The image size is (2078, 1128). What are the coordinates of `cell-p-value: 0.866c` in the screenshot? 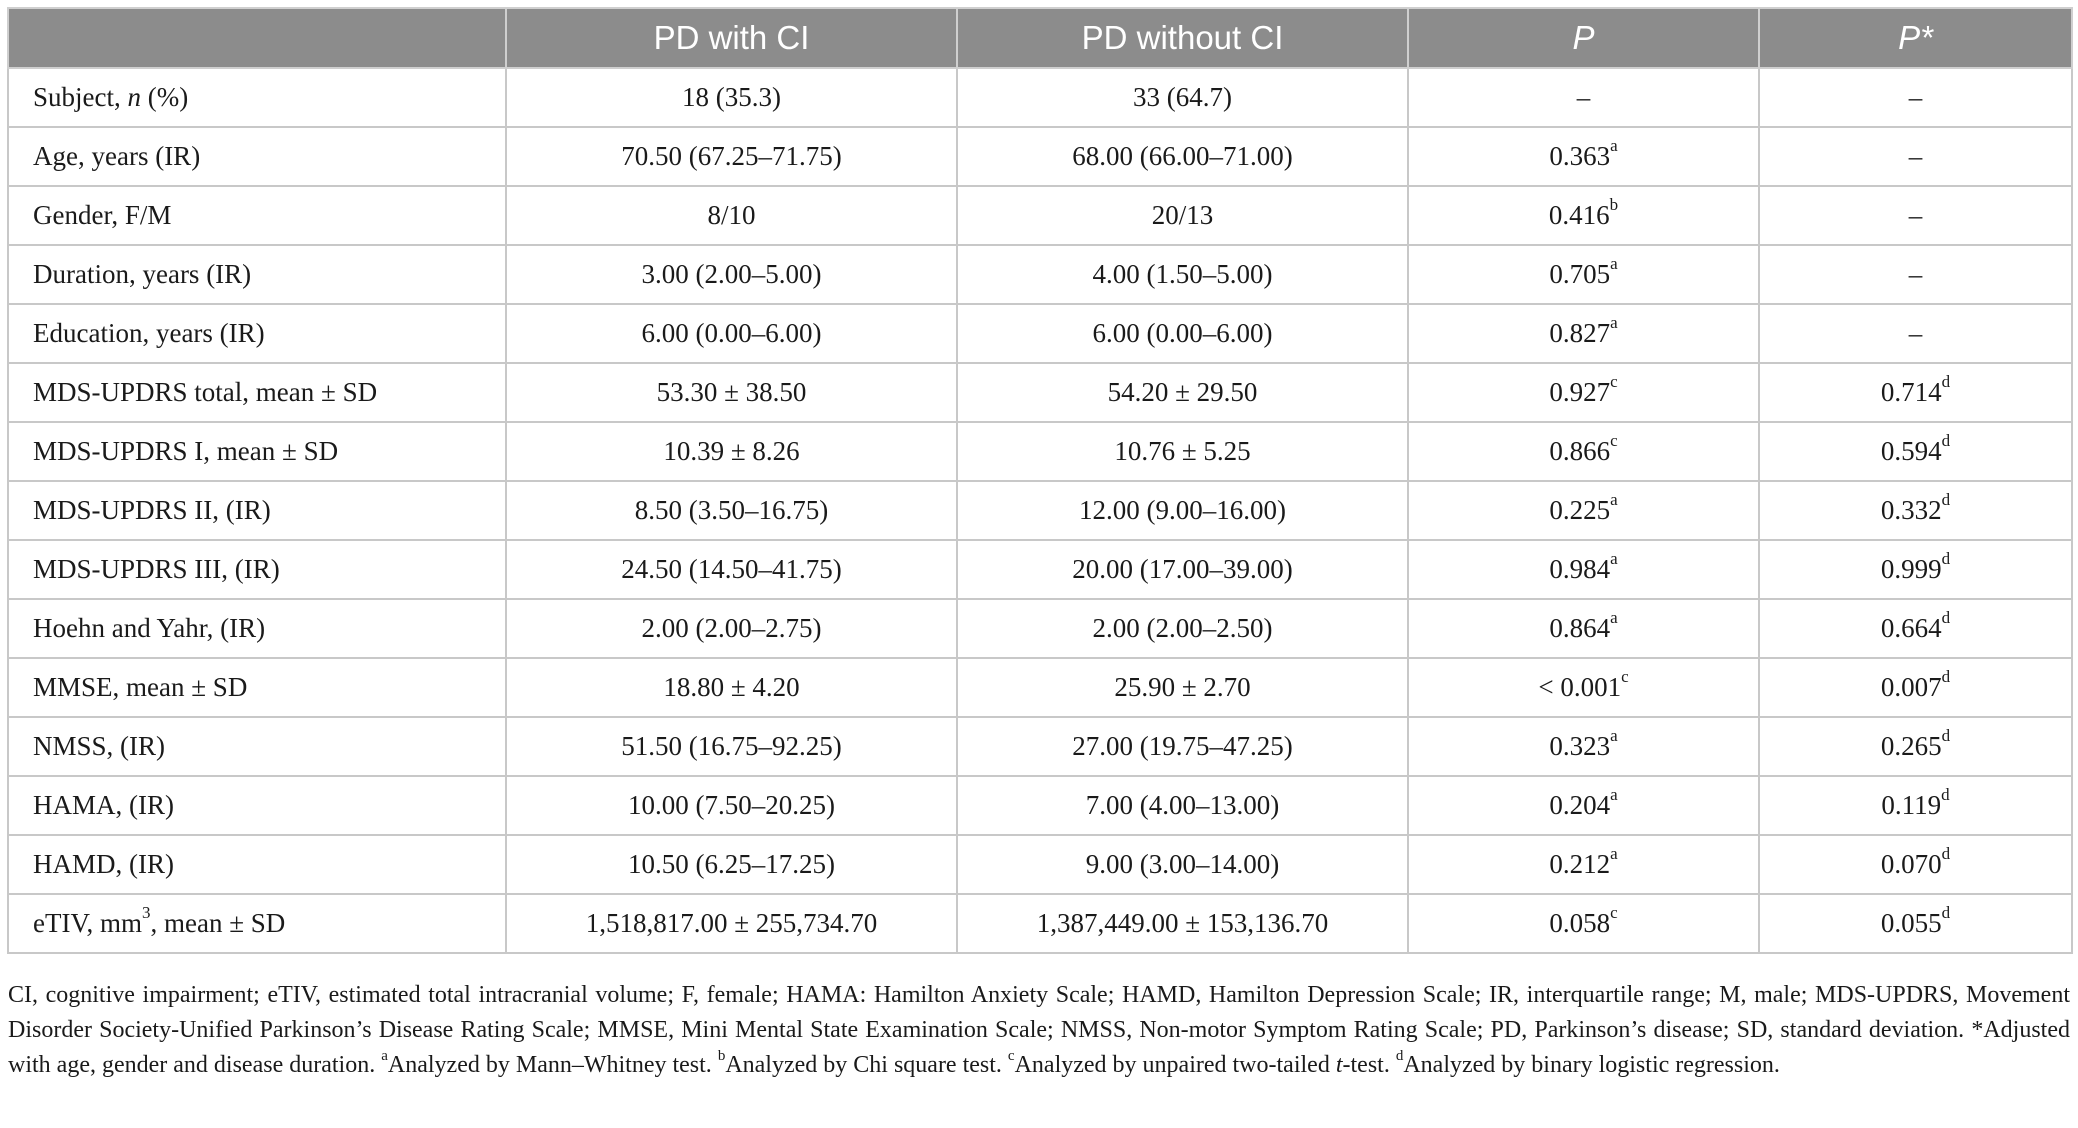 It's located at (1583, 451).